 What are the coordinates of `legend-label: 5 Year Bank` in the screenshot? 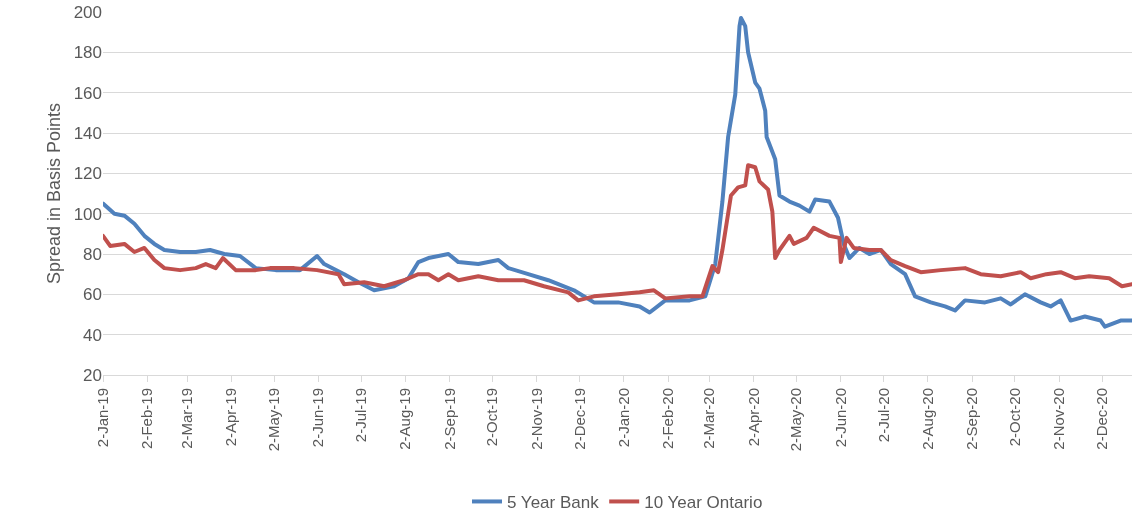 It's located at (553, 503).